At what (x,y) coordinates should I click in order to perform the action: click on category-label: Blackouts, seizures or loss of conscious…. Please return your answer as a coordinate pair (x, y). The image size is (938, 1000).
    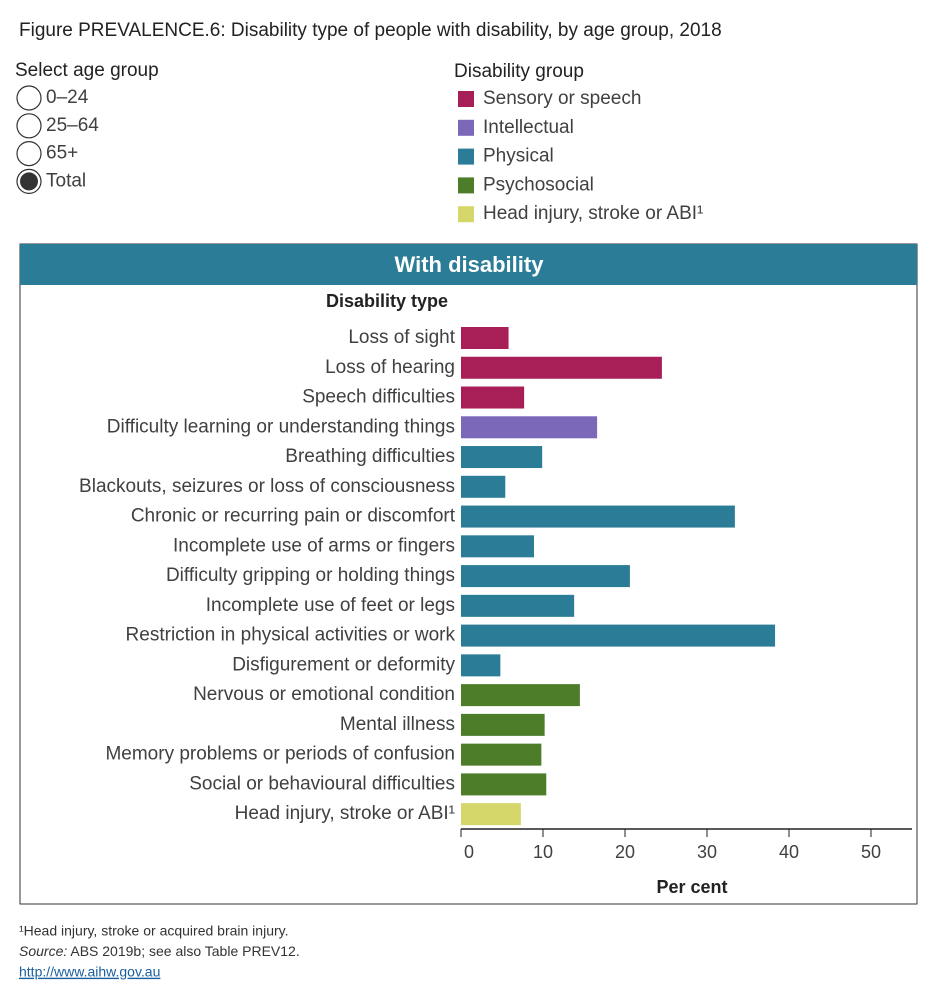
    Looking at the image, I should click on (267, 486).